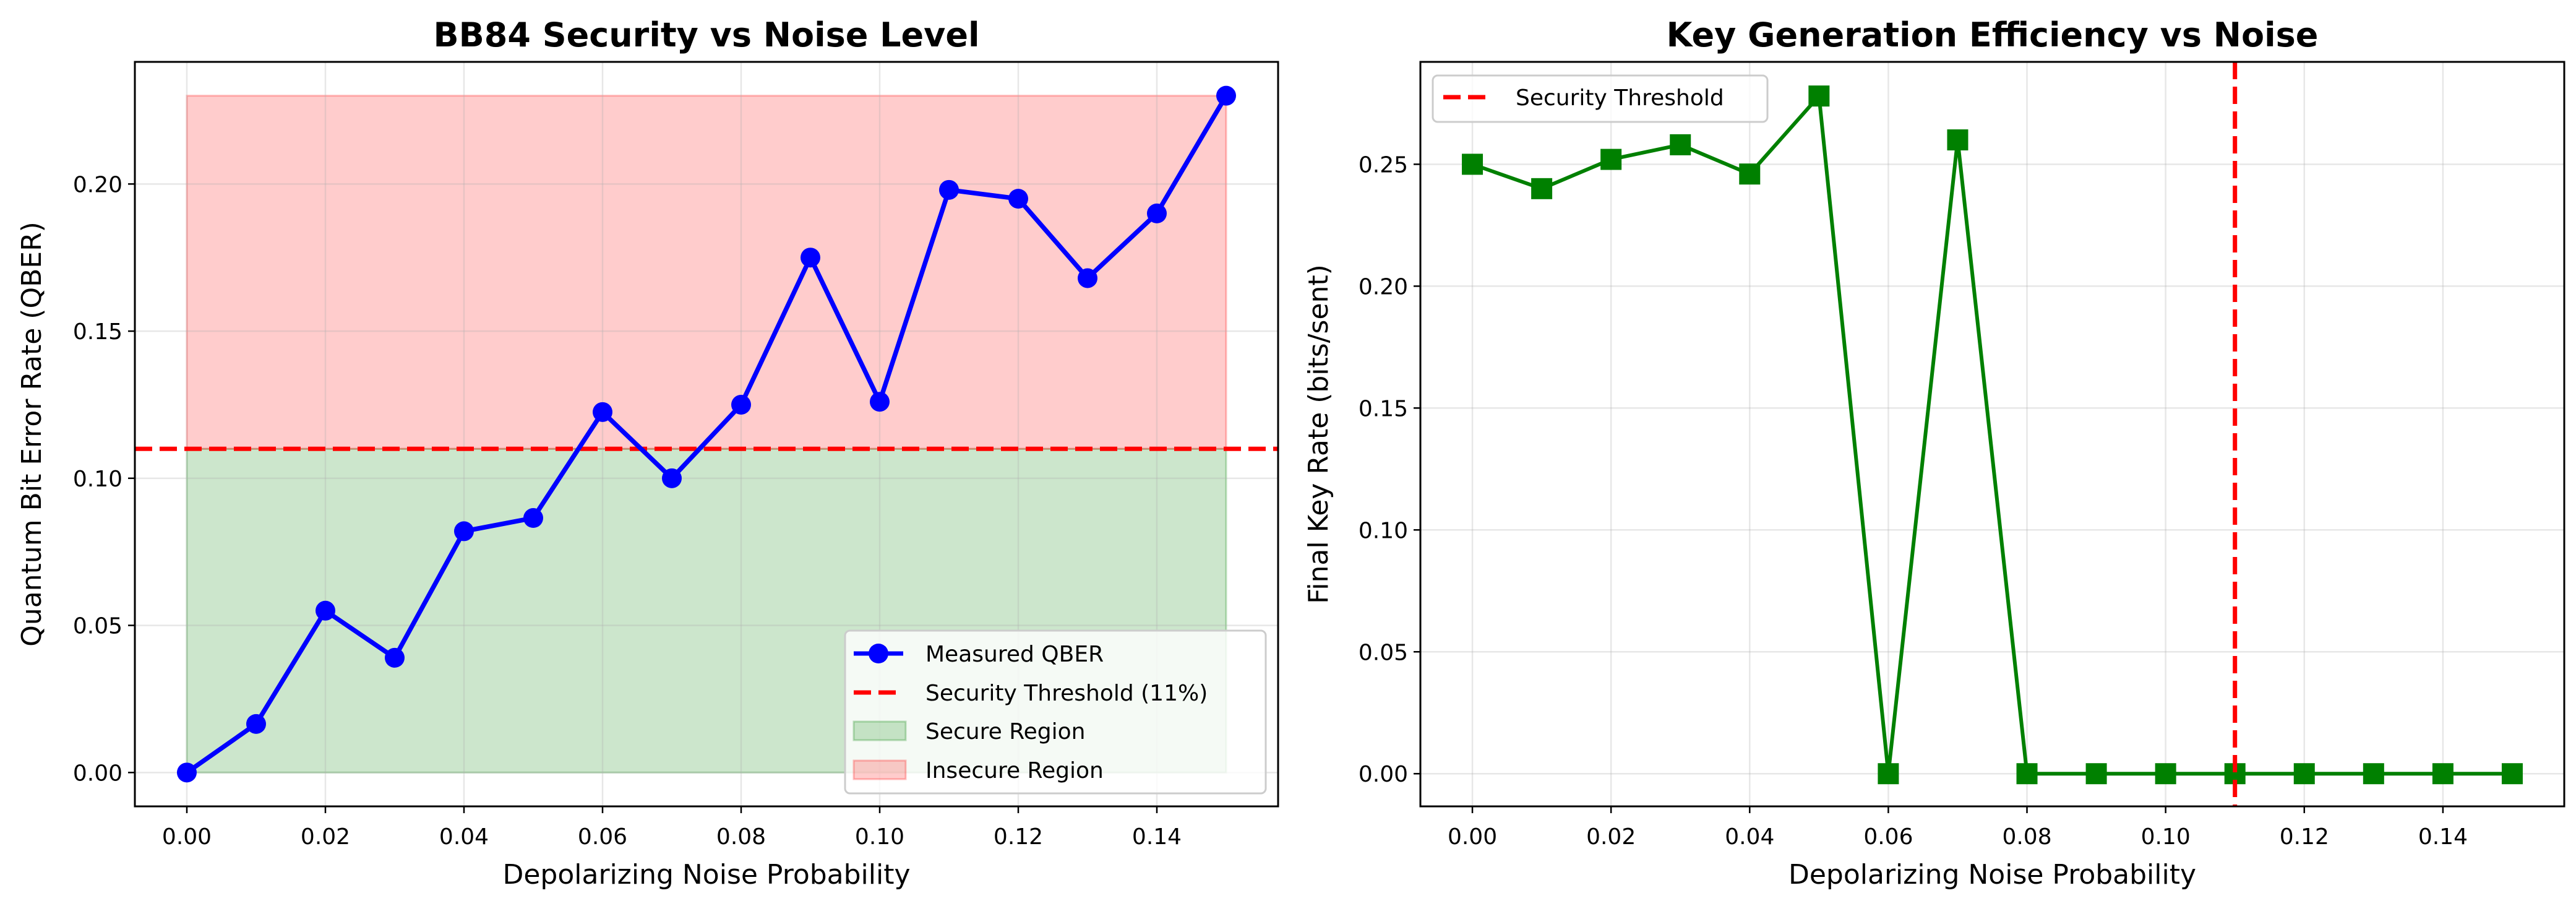 Image resolution: width=2576 pixels, height=906 pixels. Describe the element at coordinates (1383, 165) in the screenshot. I see `y-tick-label: 0.25` at that location.